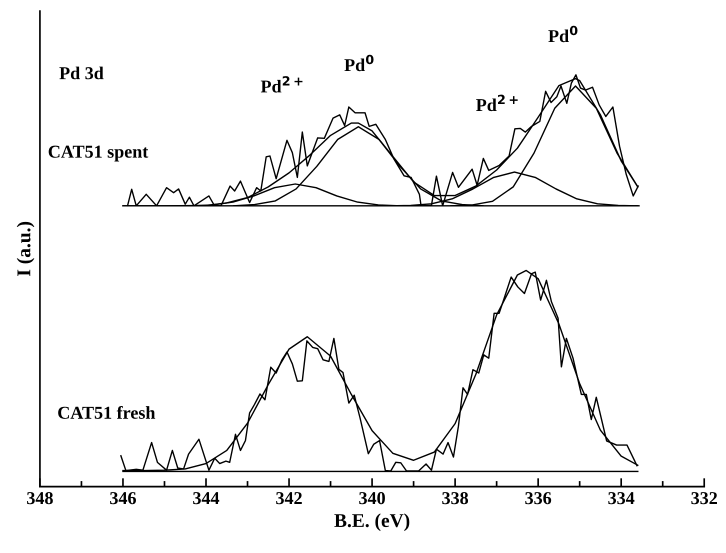  I want to click on x-tick-label: 342, so click(289, 498).